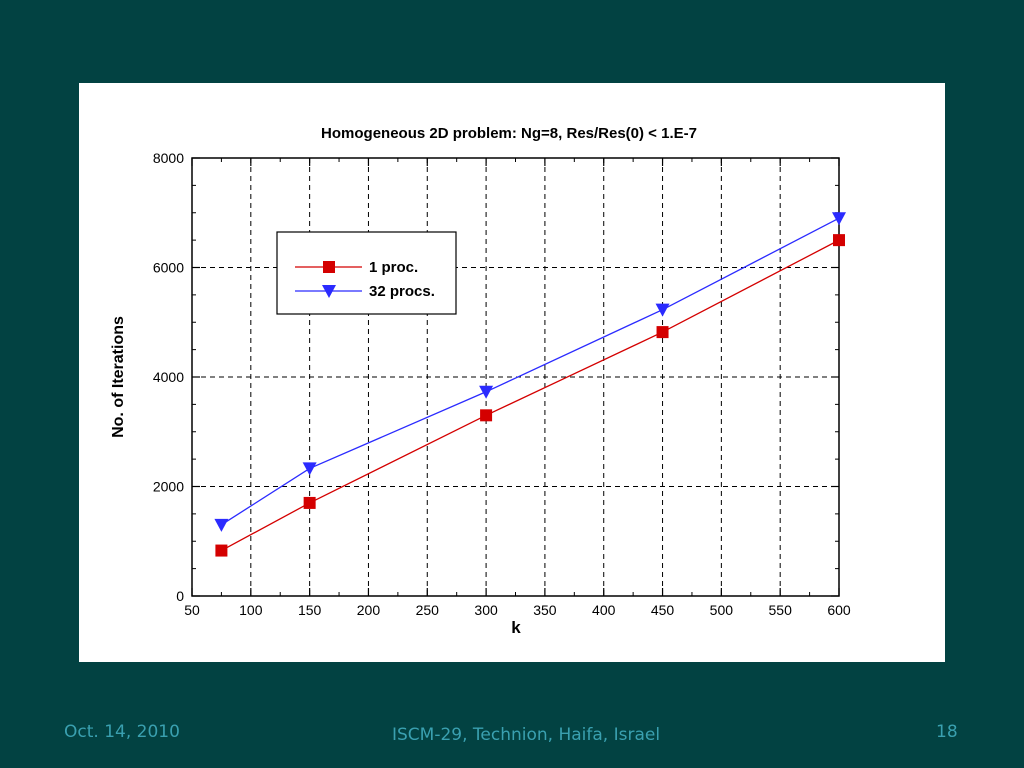 The image size is (1024, 768). Describe the element at coordinates (118, 377) in the screenshot. I see `y-axis-label: No. of Iterations` at that location.